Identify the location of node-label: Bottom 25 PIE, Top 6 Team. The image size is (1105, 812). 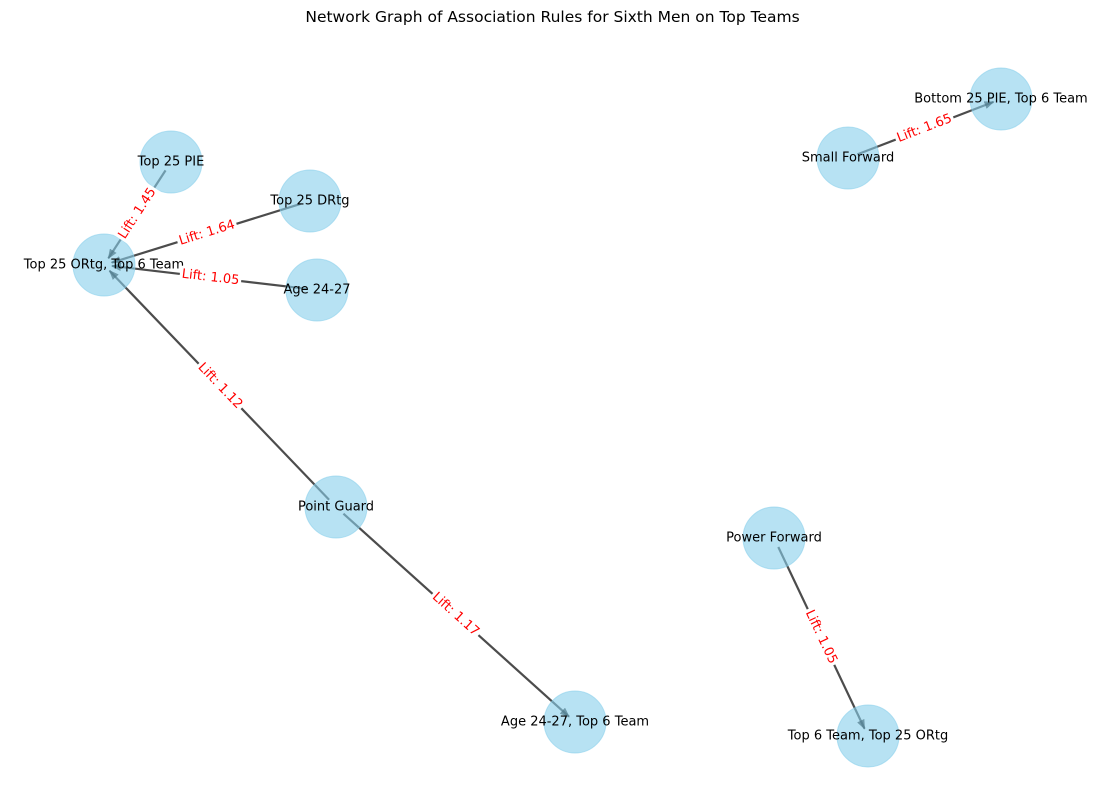
(1000, 99).